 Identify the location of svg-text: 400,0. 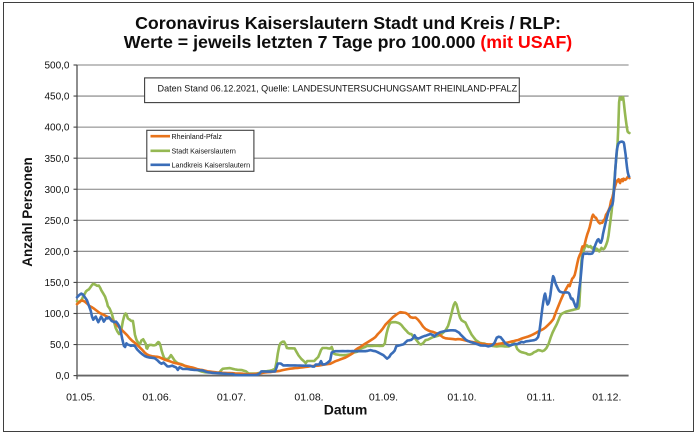
(56, 128).